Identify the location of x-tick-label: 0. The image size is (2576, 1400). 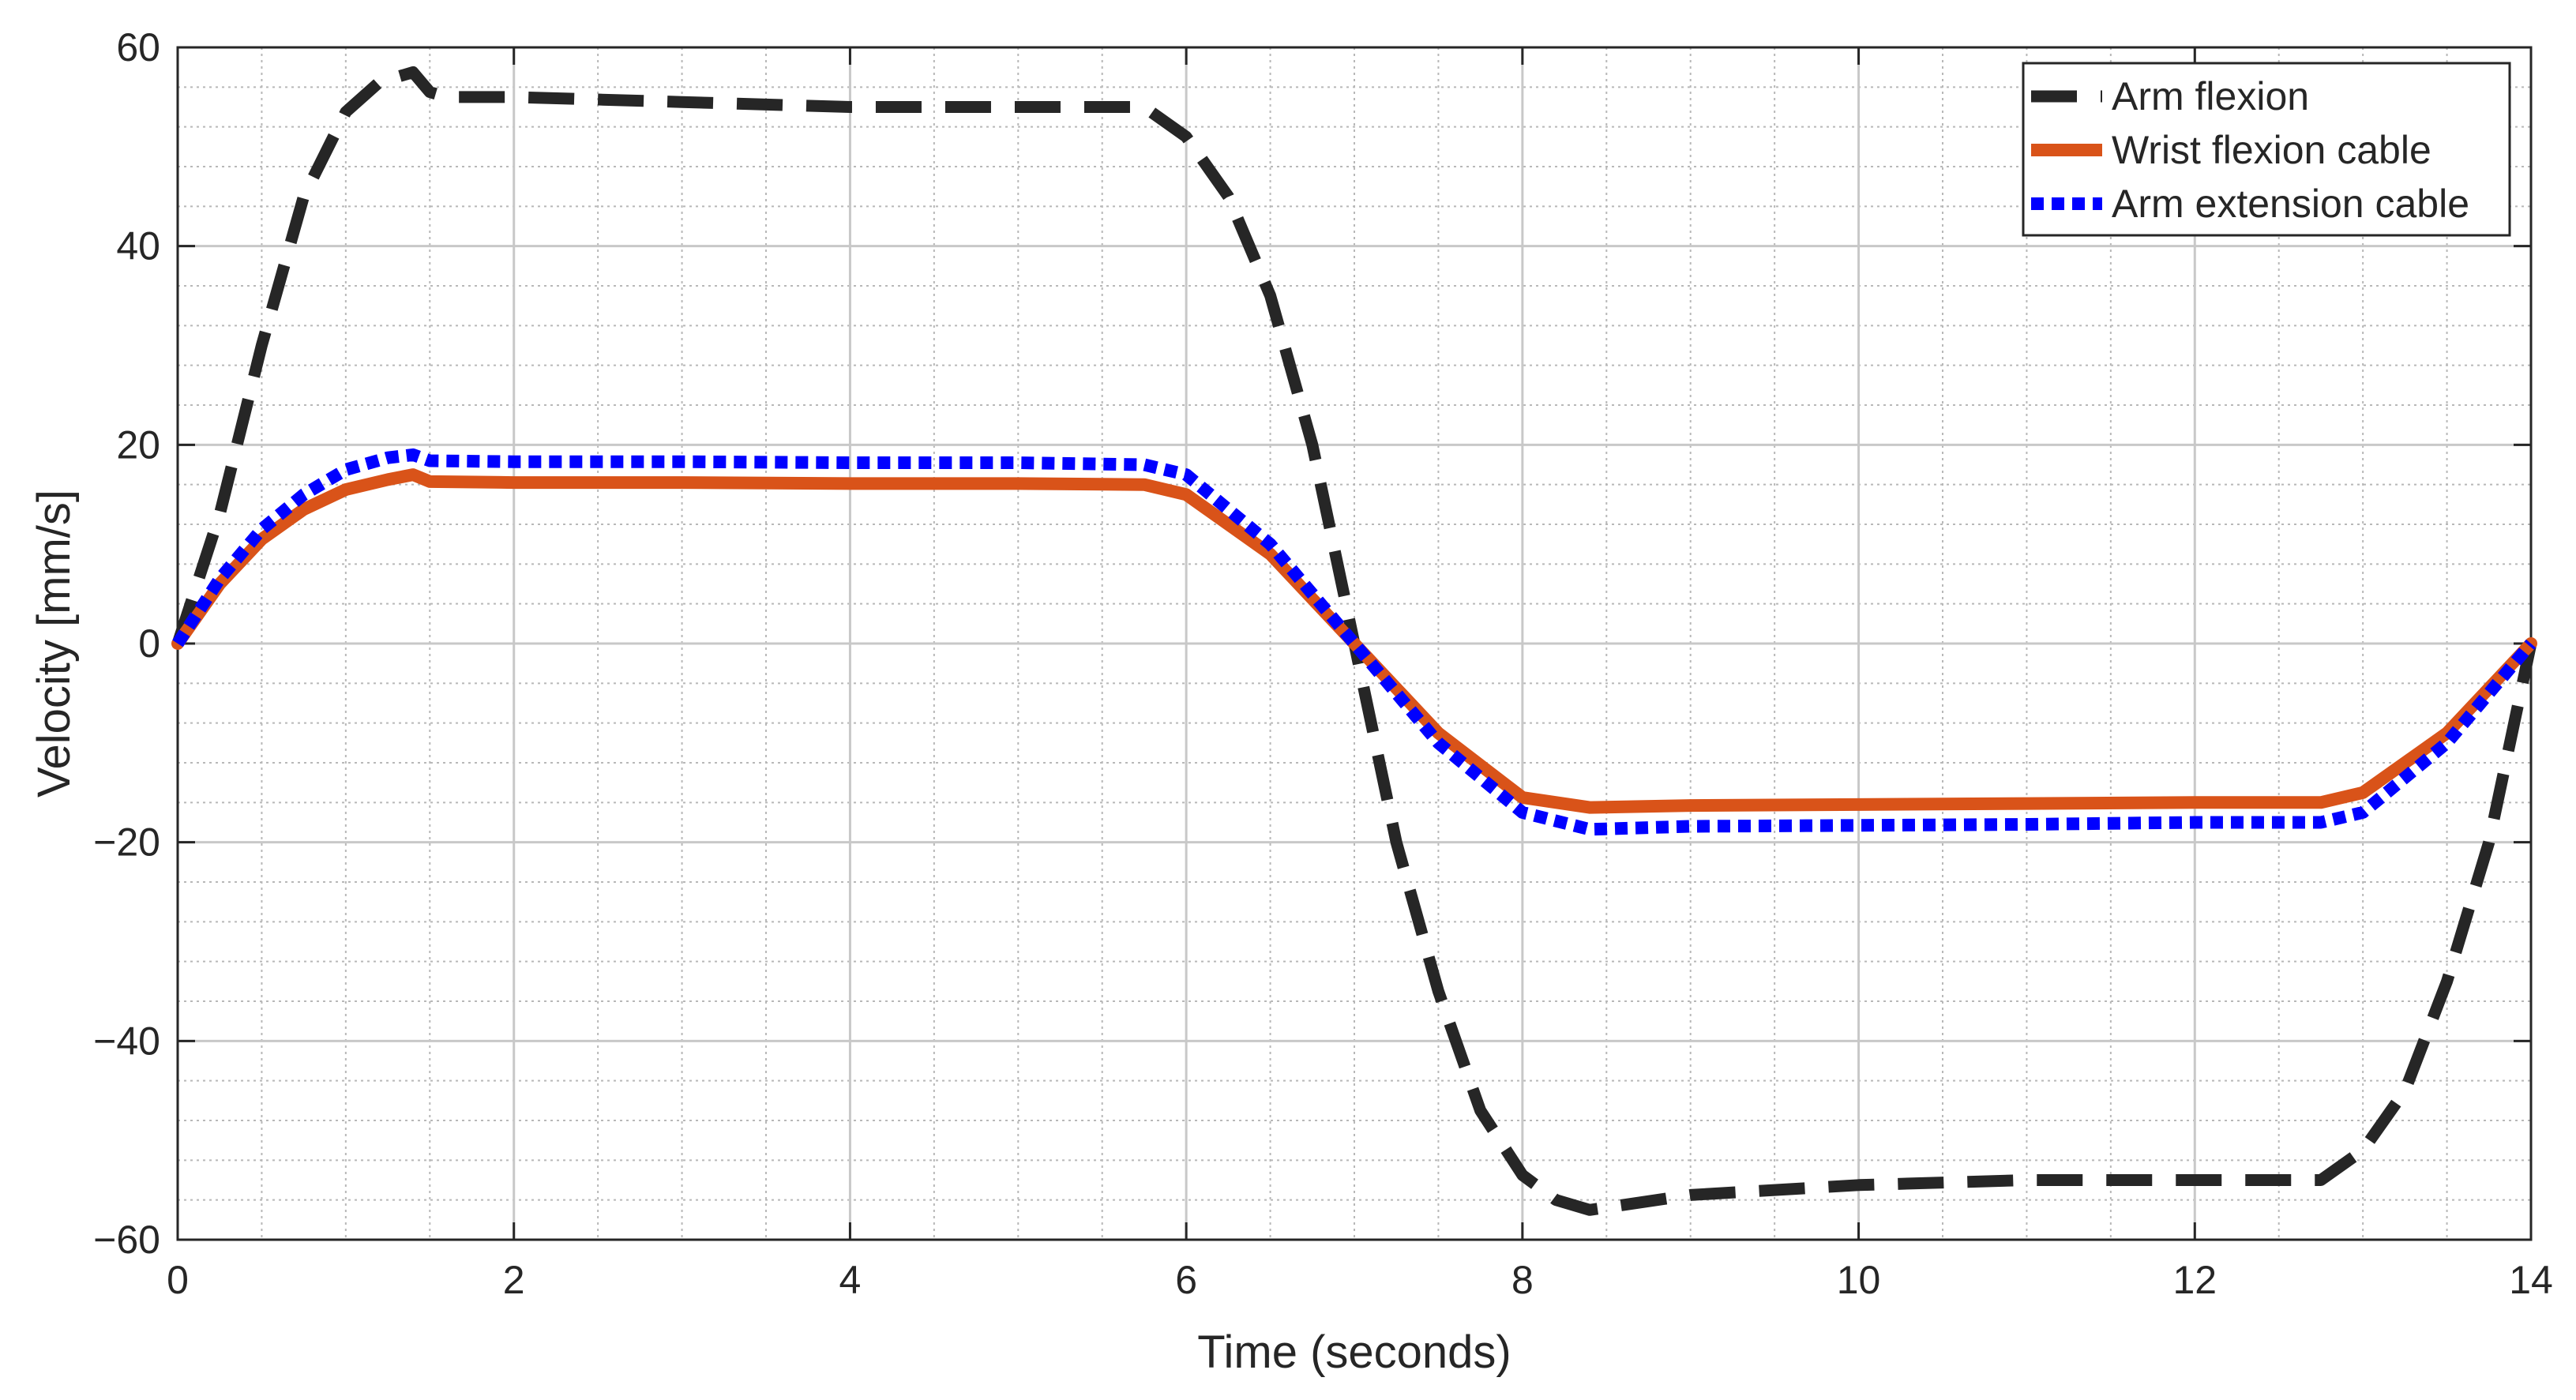
(178, 1280).